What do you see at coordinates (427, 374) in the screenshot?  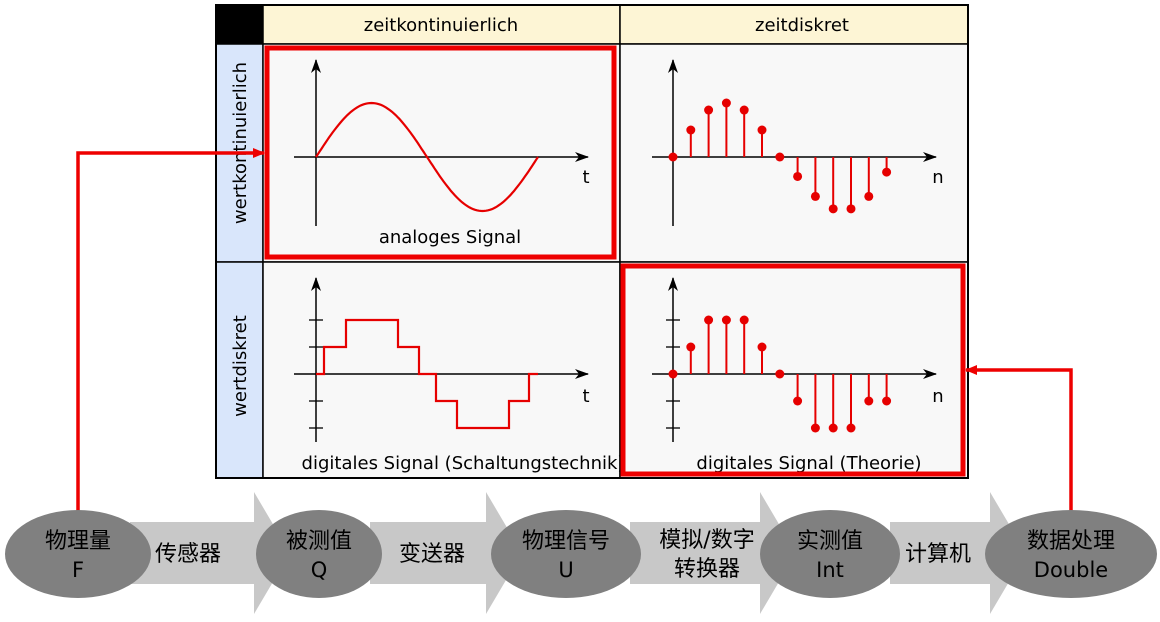 I see `digital-circuit-step-curve` at bounding box center [427, 374].